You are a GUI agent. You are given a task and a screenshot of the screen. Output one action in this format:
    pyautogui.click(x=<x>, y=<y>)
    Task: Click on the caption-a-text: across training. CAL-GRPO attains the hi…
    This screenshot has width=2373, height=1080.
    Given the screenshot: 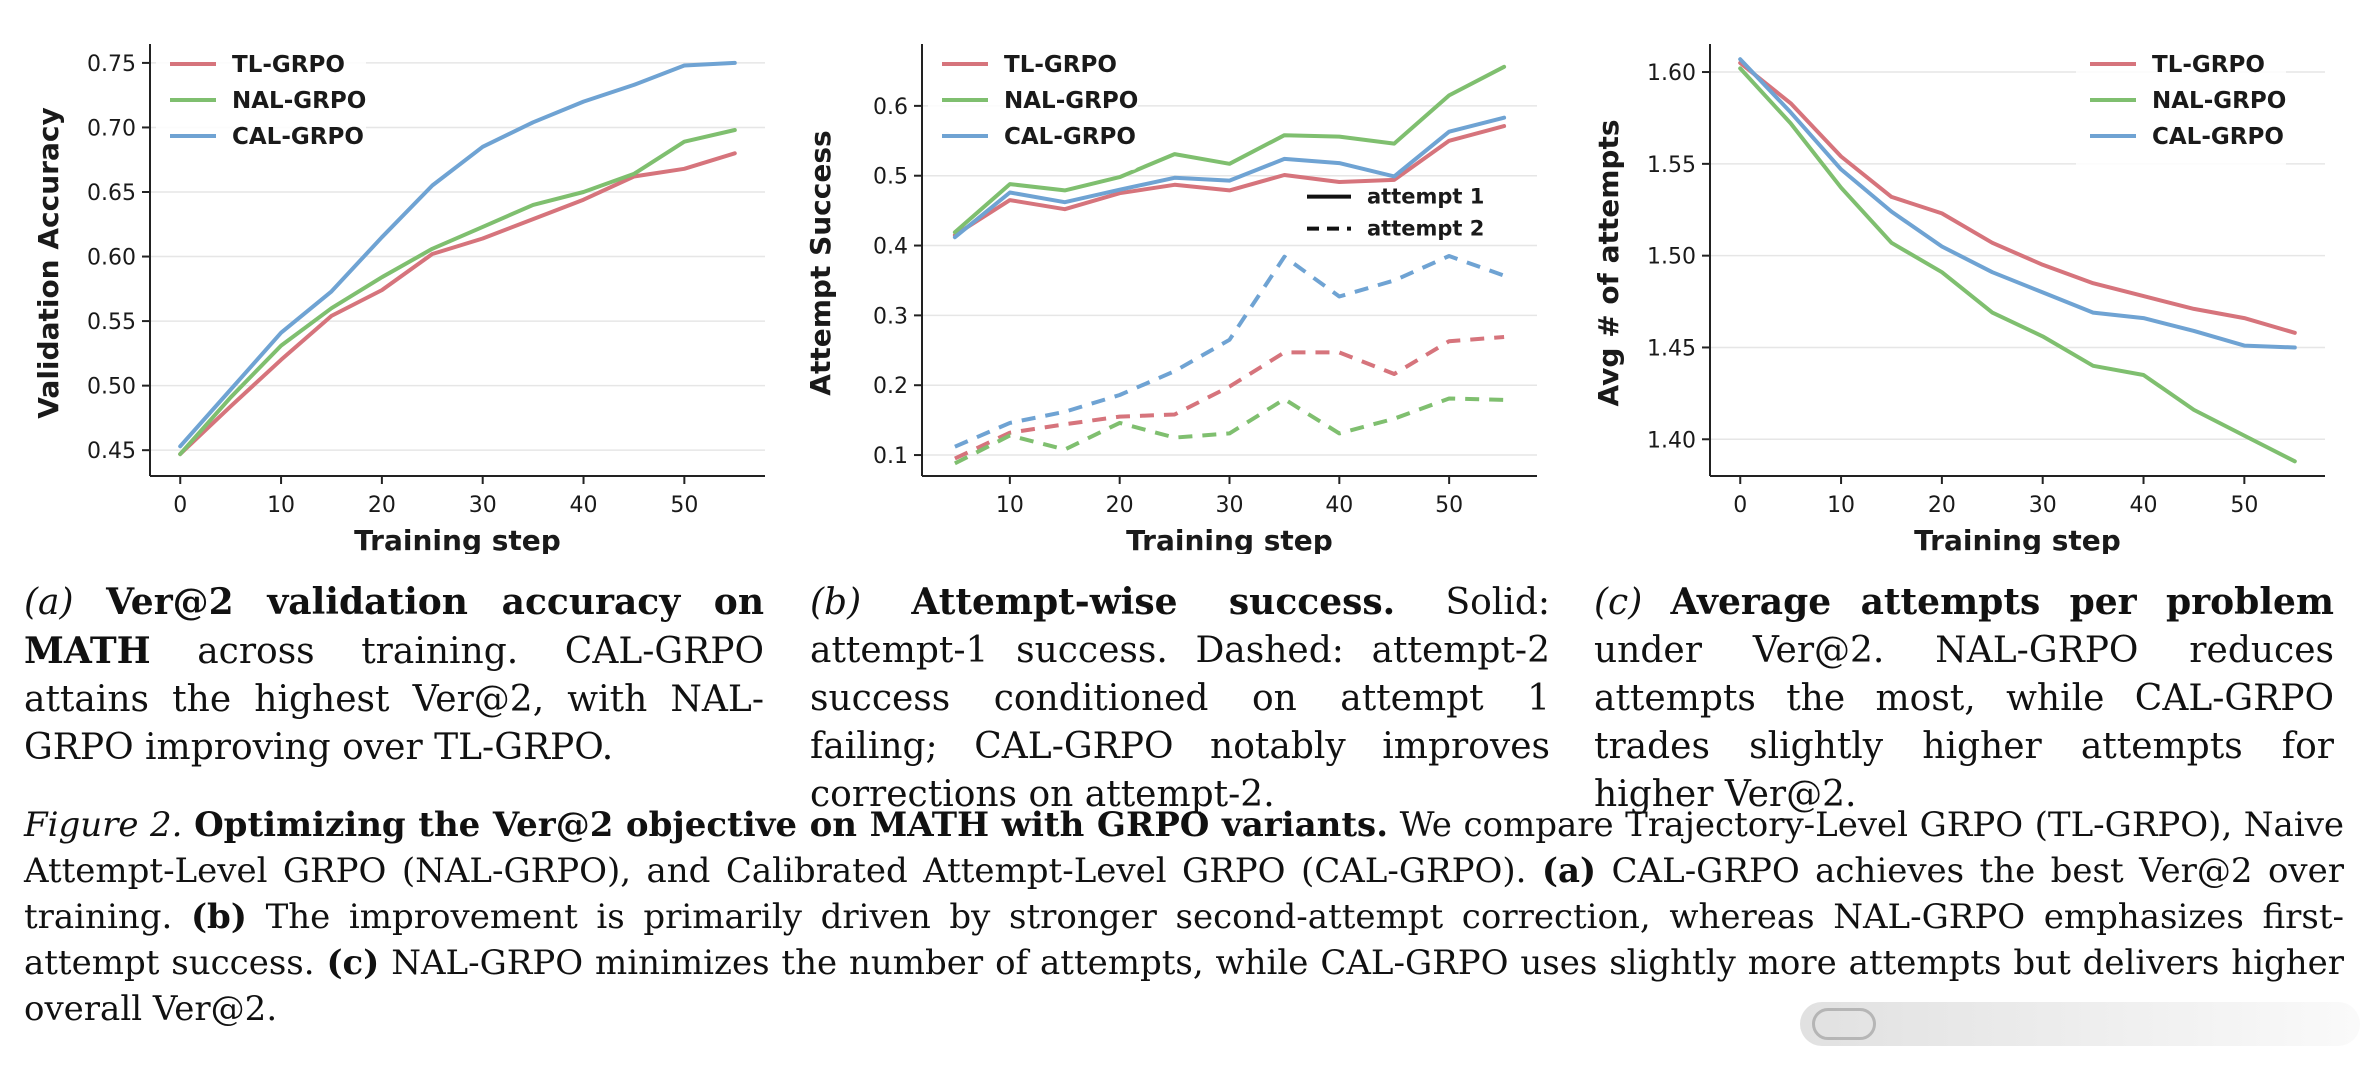 What is the action you would take?
    pyautogui.click(x=394, y=699)
    